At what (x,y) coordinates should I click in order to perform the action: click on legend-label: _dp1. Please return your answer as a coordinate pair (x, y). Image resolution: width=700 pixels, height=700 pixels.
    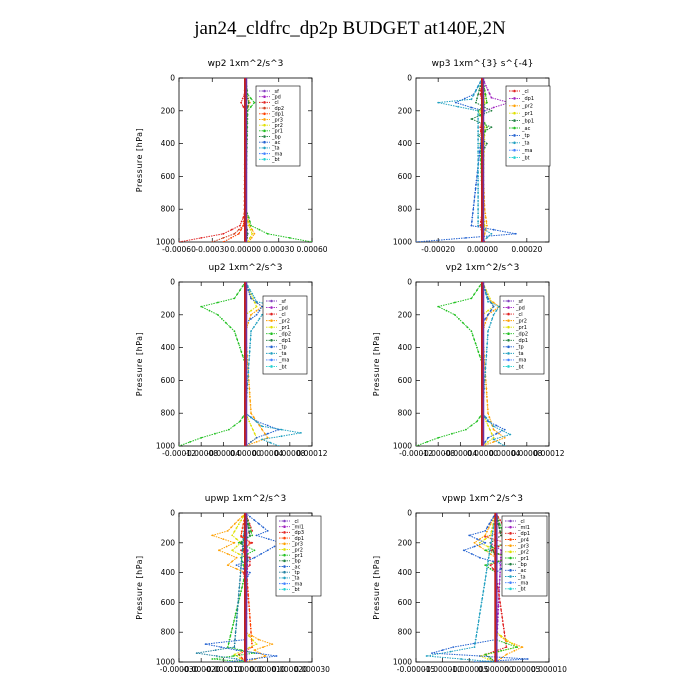
    Looking at the image, I should click on (527, 99).